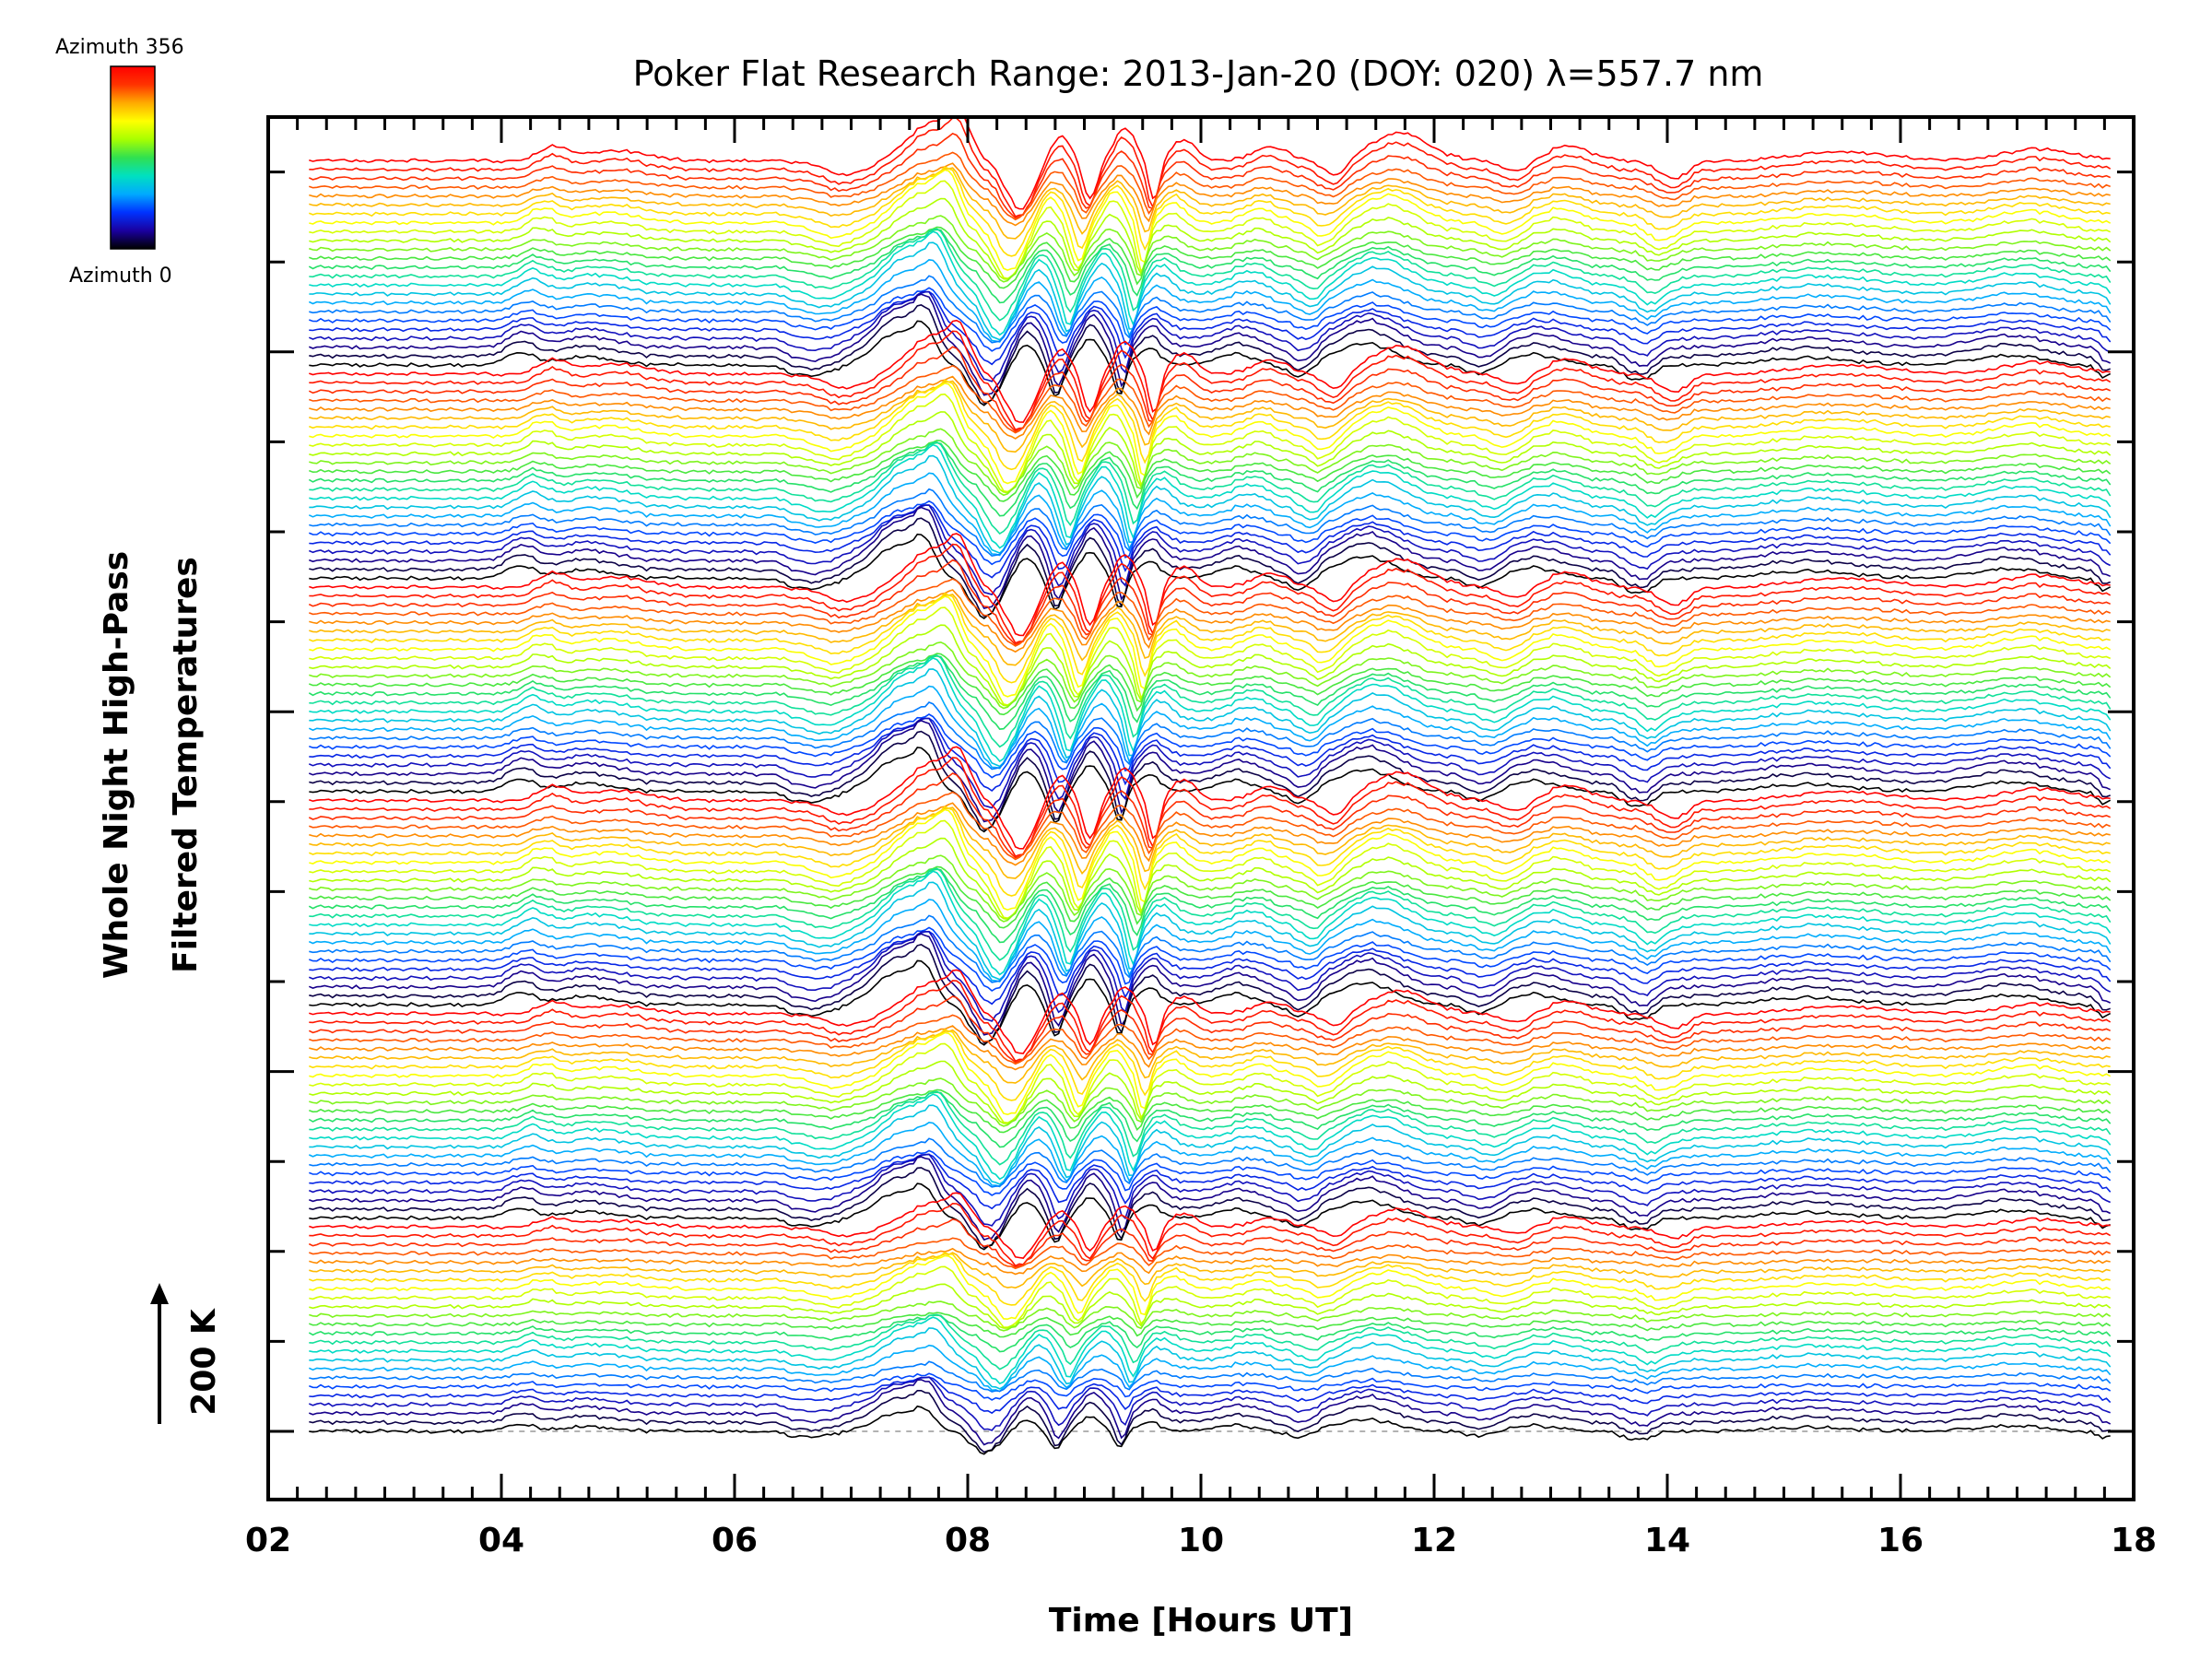 The width and height of the screenshot is (2212, 1659). What do you see at coordinates (1434, 1540) in the screenshot?
I see `x-tick-label: 12` at bounding box center [1434, 1540].